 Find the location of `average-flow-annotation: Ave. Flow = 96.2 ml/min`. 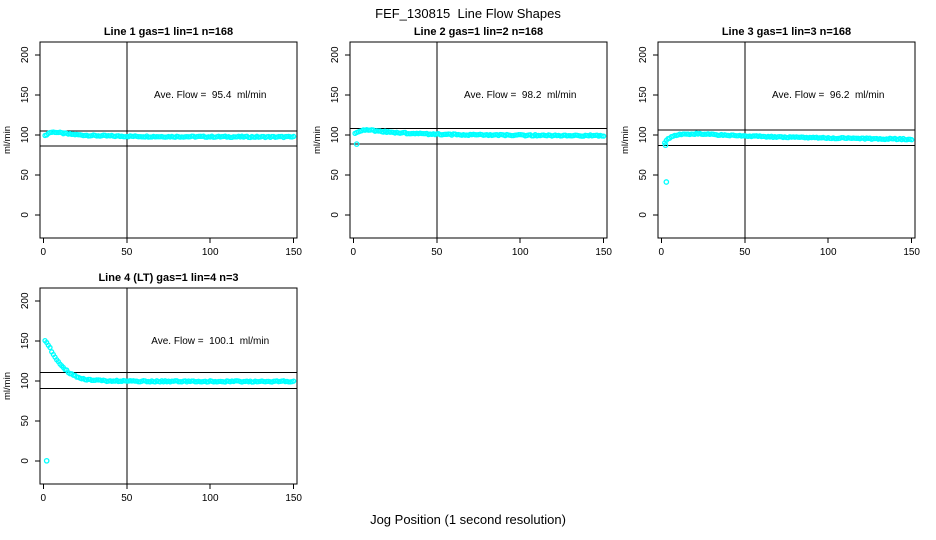

average-flow-annotation: Ave. Flow = 96.2 ml/min is located at coordinates (828, 95).